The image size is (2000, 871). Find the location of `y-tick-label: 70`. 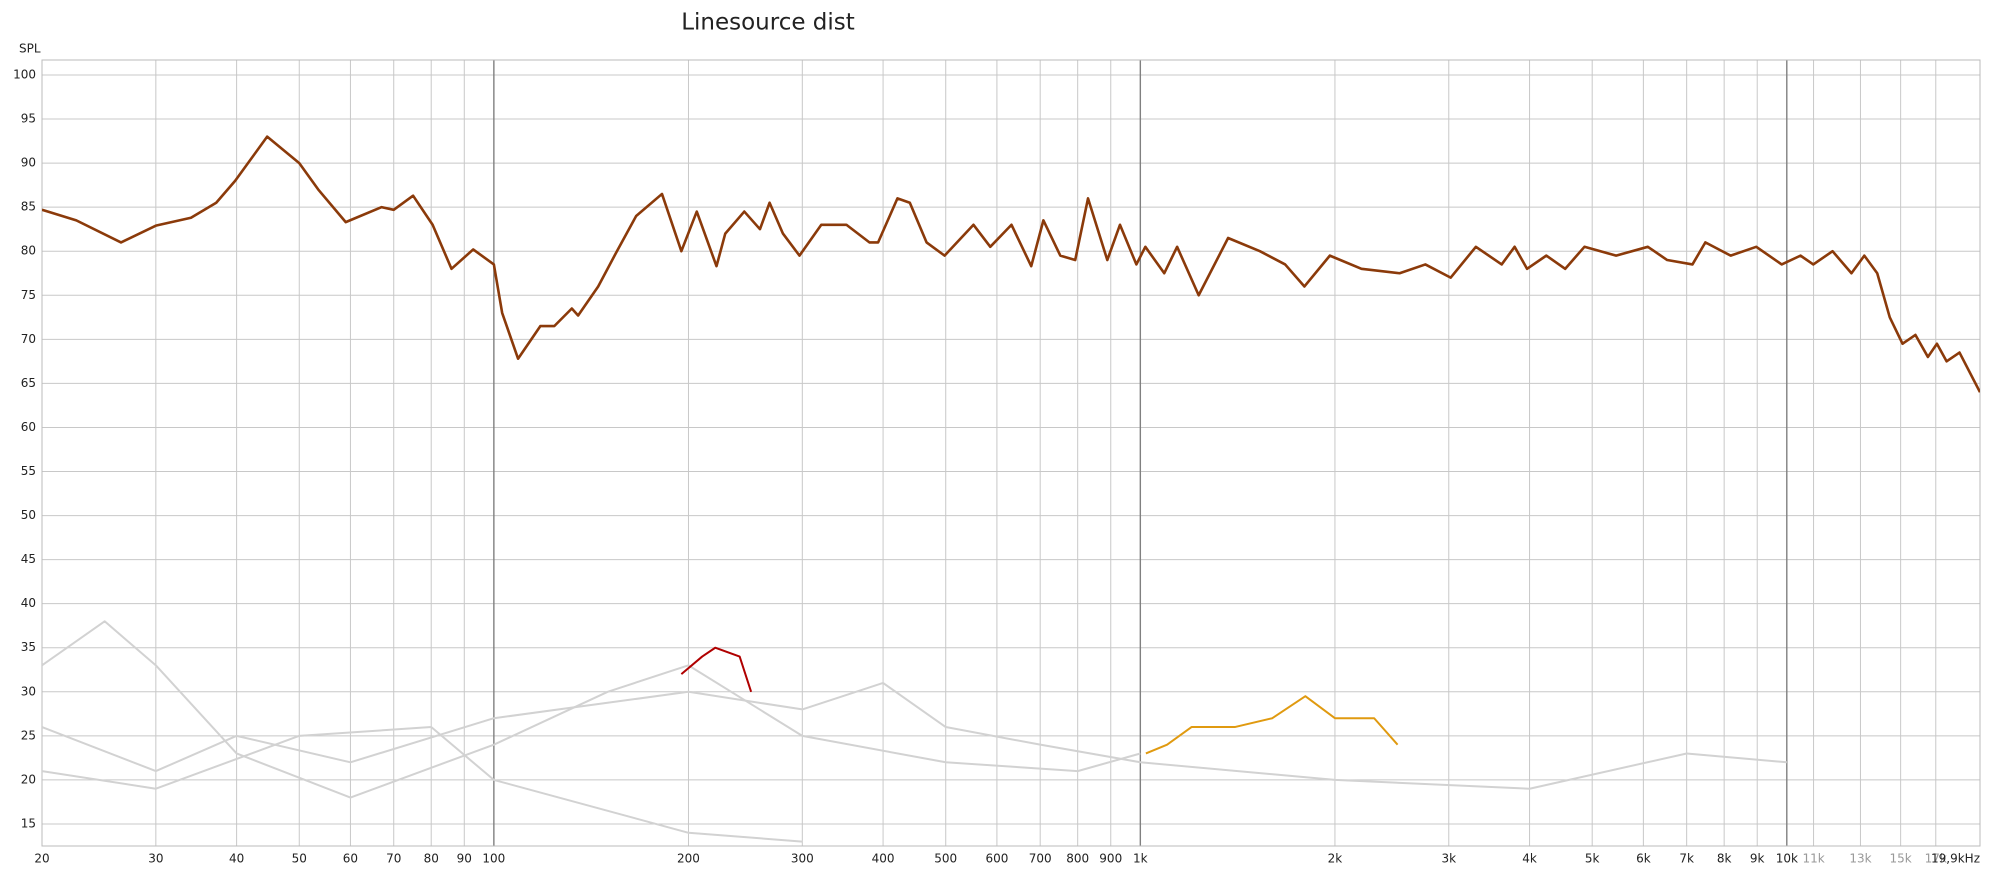

y-tick-label: 70 is located at coordinates (28, 339).